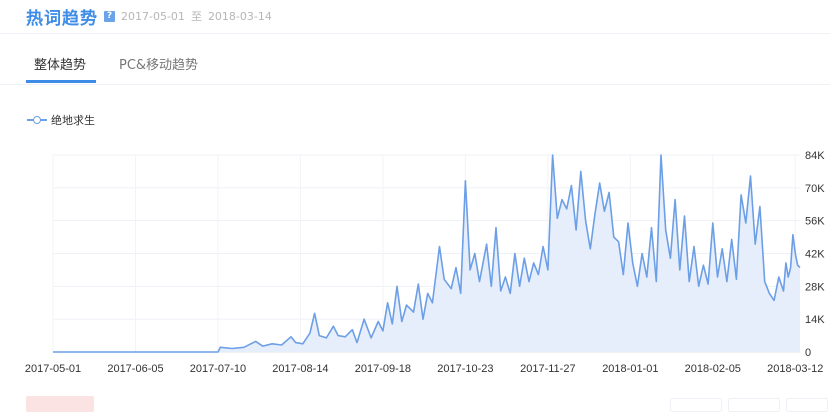 This screenshot has width=830, height=412. What do you see at coordinates (815, 156) in the screenshot?
I see `y-tick-label: 84K` at bounding box center [815, 156].